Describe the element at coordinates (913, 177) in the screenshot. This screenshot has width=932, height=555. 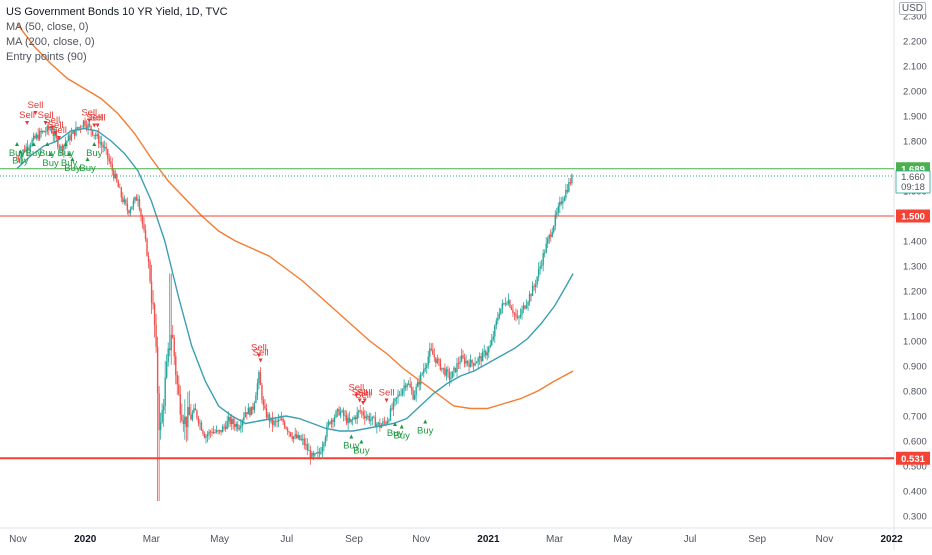
I see `last-price-label: 1.660` at that location.